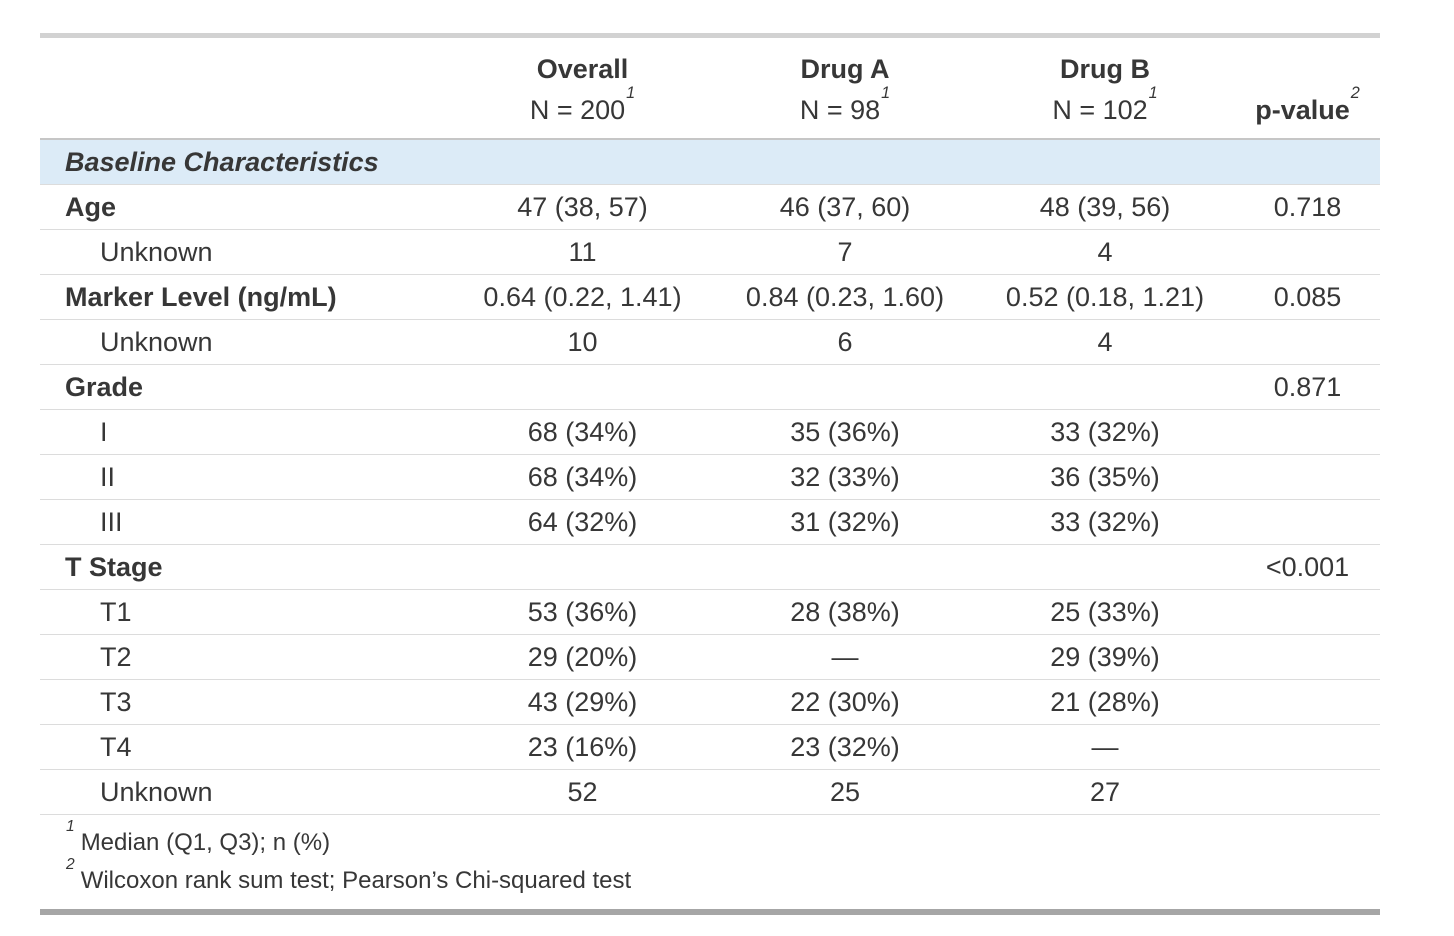 This screenshot has width=1454, height=936. What do you see at coordinates (845, 612) in the screenshot?
I see `drug-a-cell: 28 (38%)` at bounding box center [845, 612].